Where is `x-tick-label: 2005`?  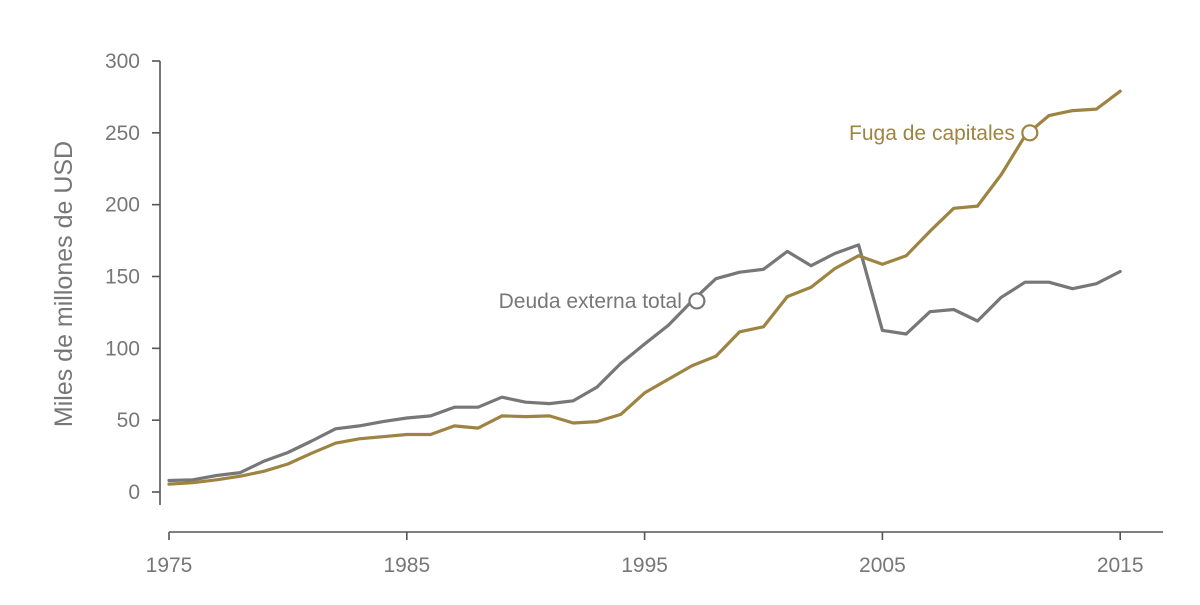 x-tick-label: 2005 is located at coordinates (882, 565).